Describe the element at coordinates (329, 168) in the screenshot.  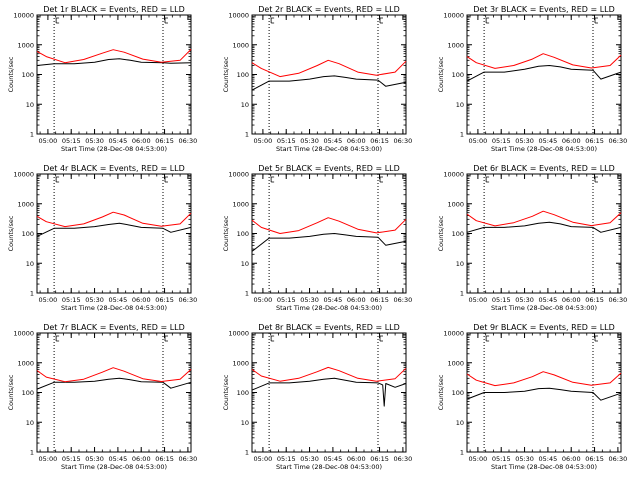
I see `panel-title: Det 5r BLACK = Events, RED = LLD` at that location.